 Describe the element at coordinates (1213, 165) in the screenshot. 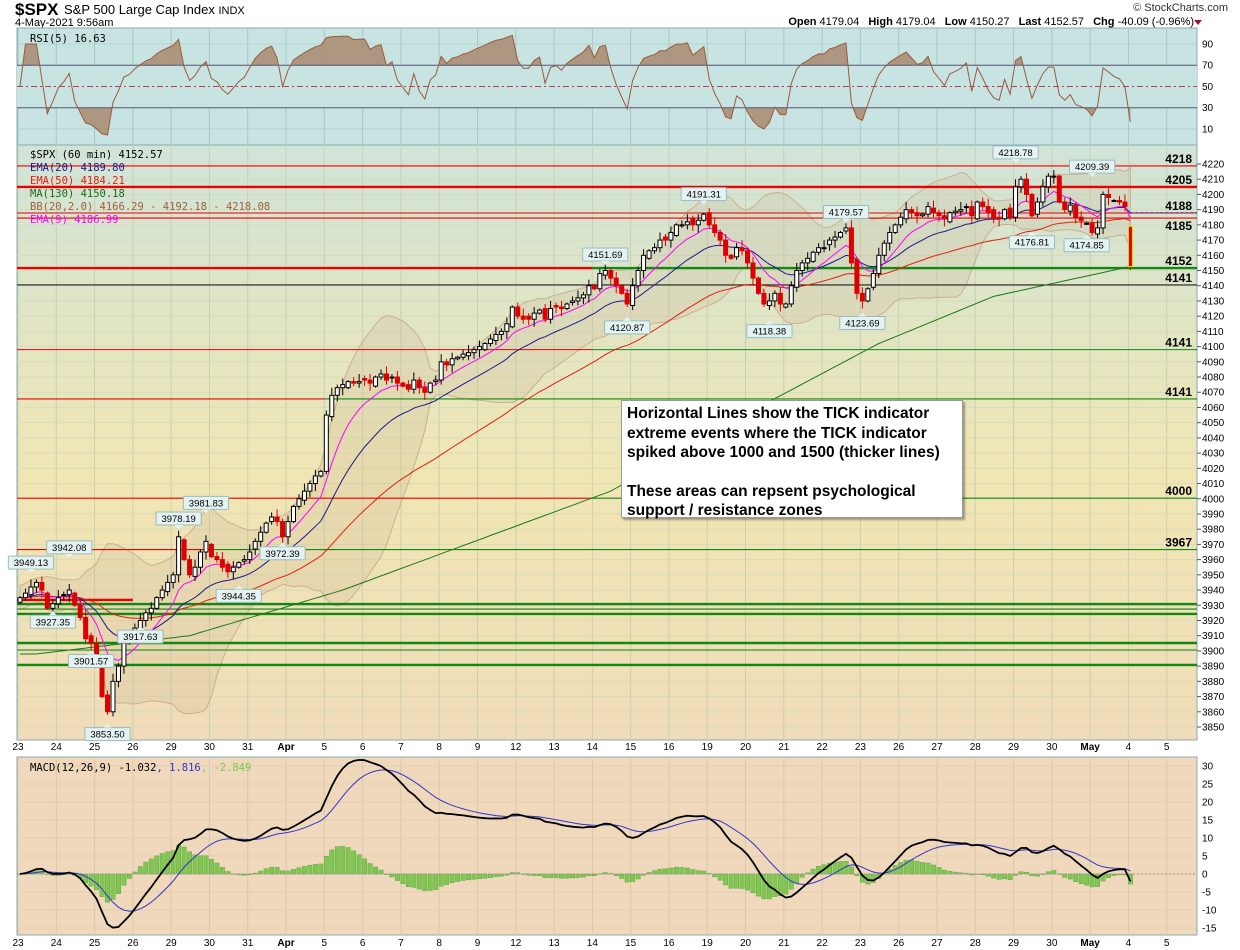

I see `y-tick-label: 4220` at that location.